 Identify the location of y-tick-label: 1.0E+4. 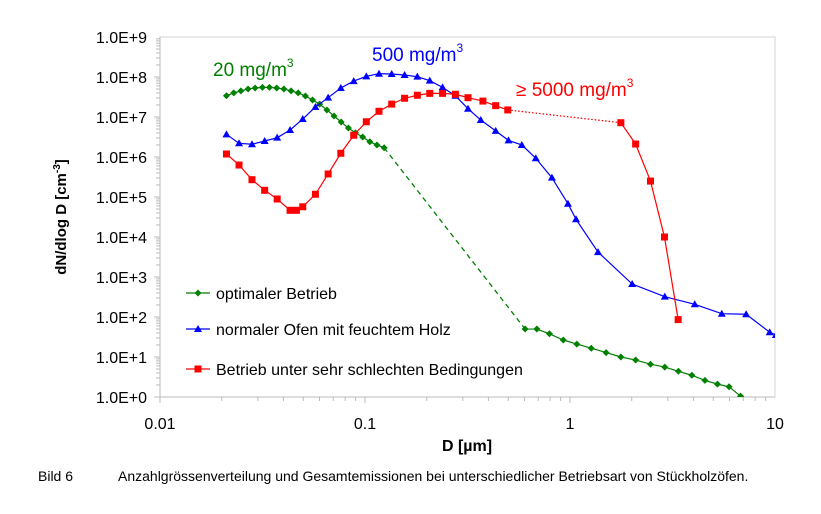
(121, 238).